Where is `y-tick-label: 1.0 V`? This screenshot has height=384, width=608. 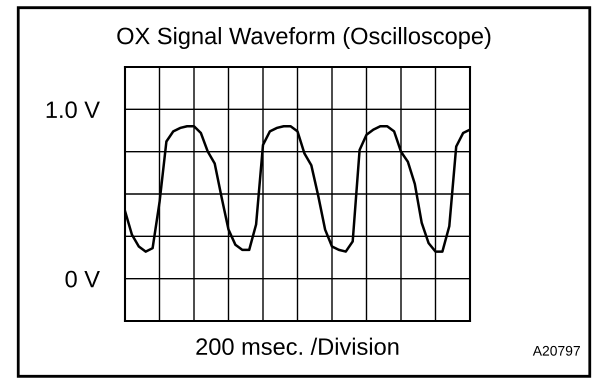
y-tick-label: 1.0 V is located at coordinates (73, 109).